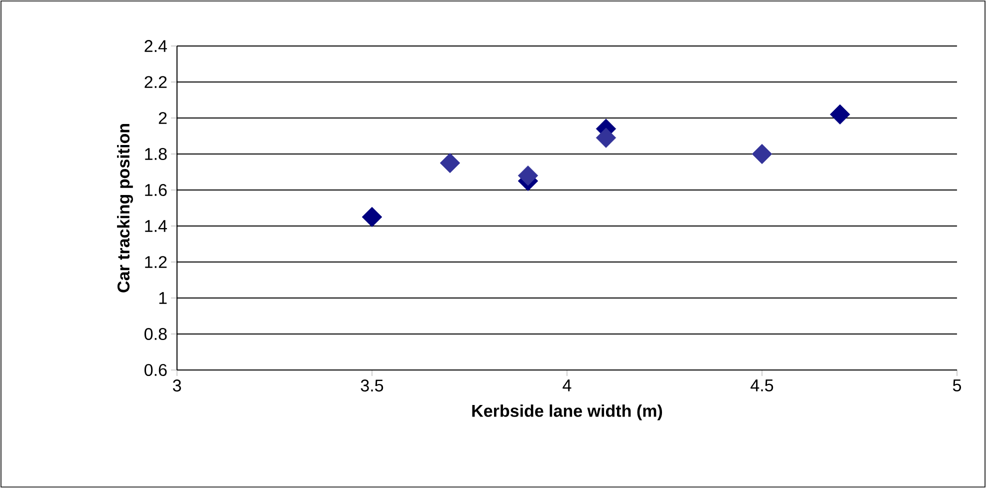 This screenshot has height=488, width=986. What do you see at coordinates (155, 82) in the screenshot?
I see `y-tick-label: 2.2` at bounding box center [155, 82].